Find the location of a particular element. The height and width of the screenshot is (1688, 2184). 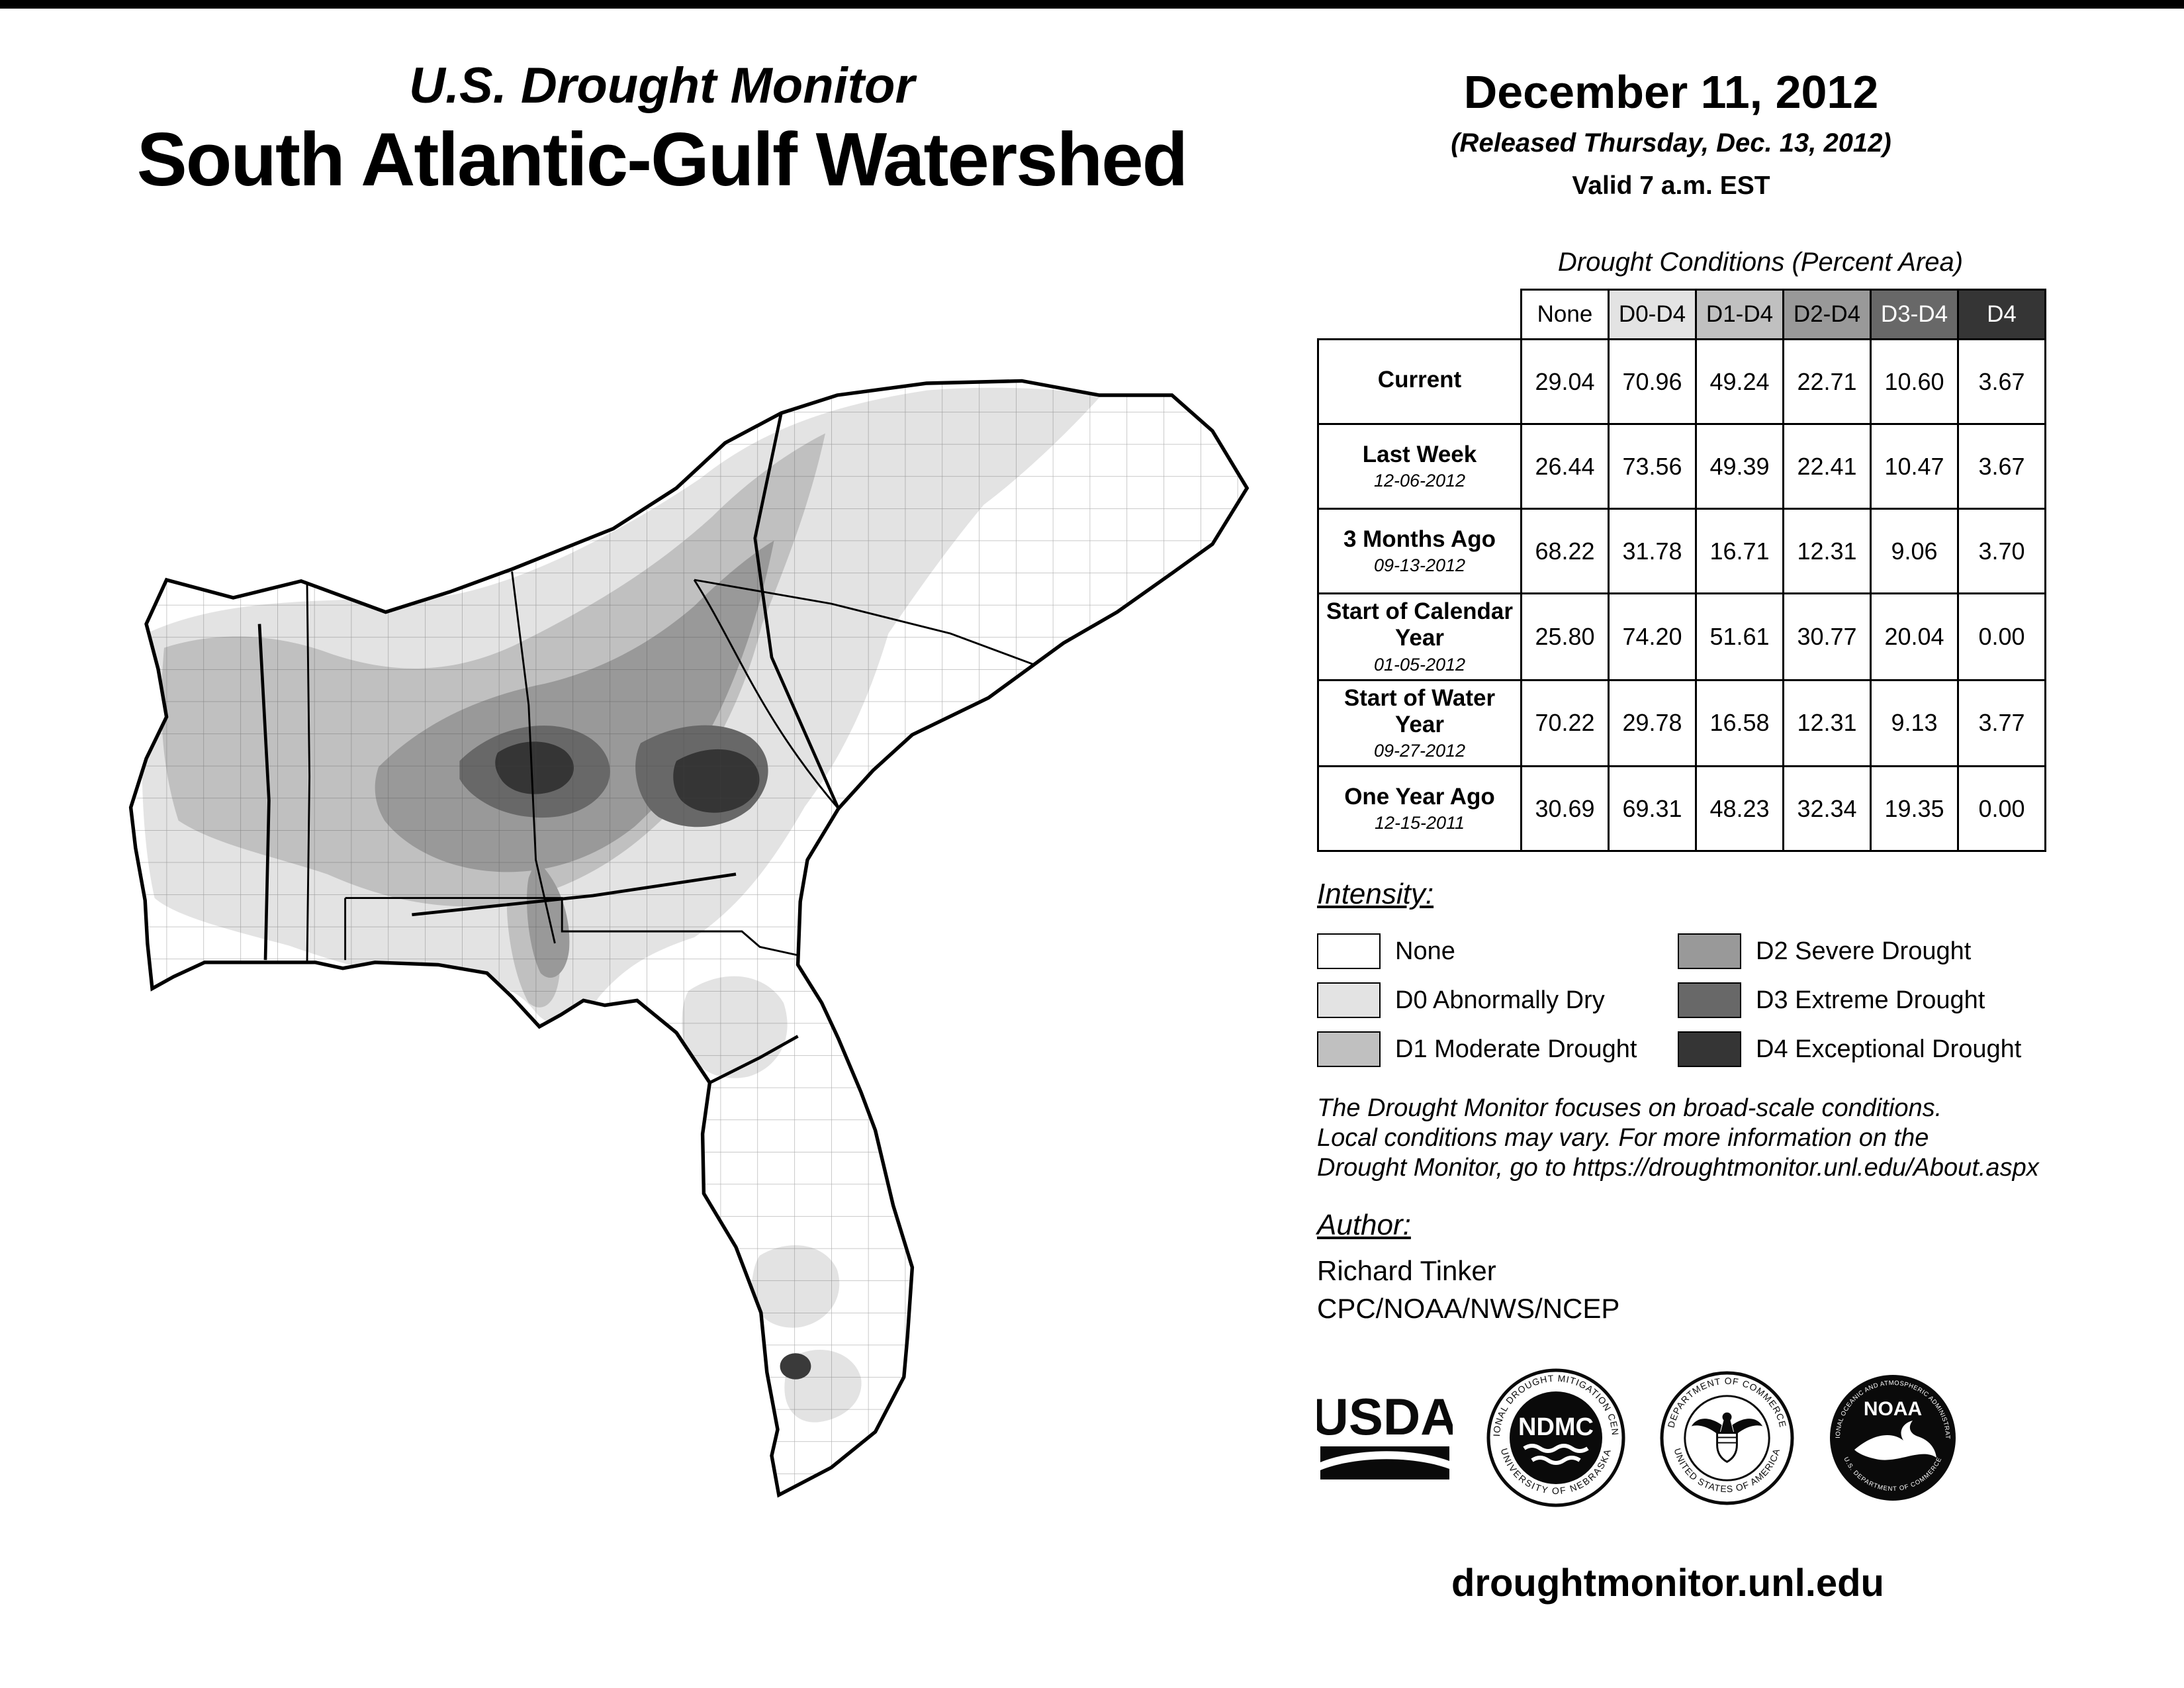

cell-value: 69.31 is located at coordinates (1652, 808).